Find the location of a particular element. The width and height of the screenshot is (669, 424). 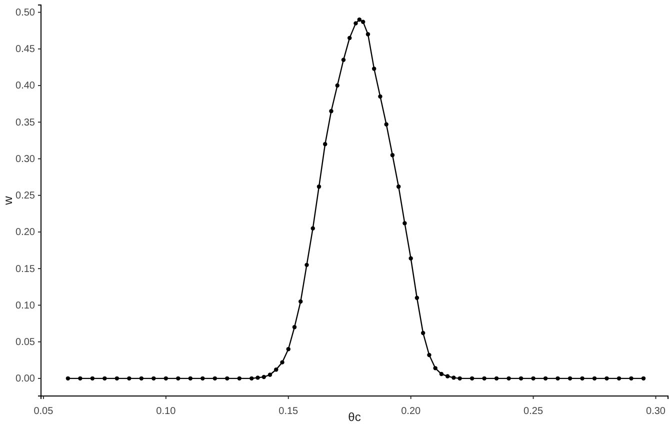

x-tick-label: 0.20 is located at coordinates (411, 411).